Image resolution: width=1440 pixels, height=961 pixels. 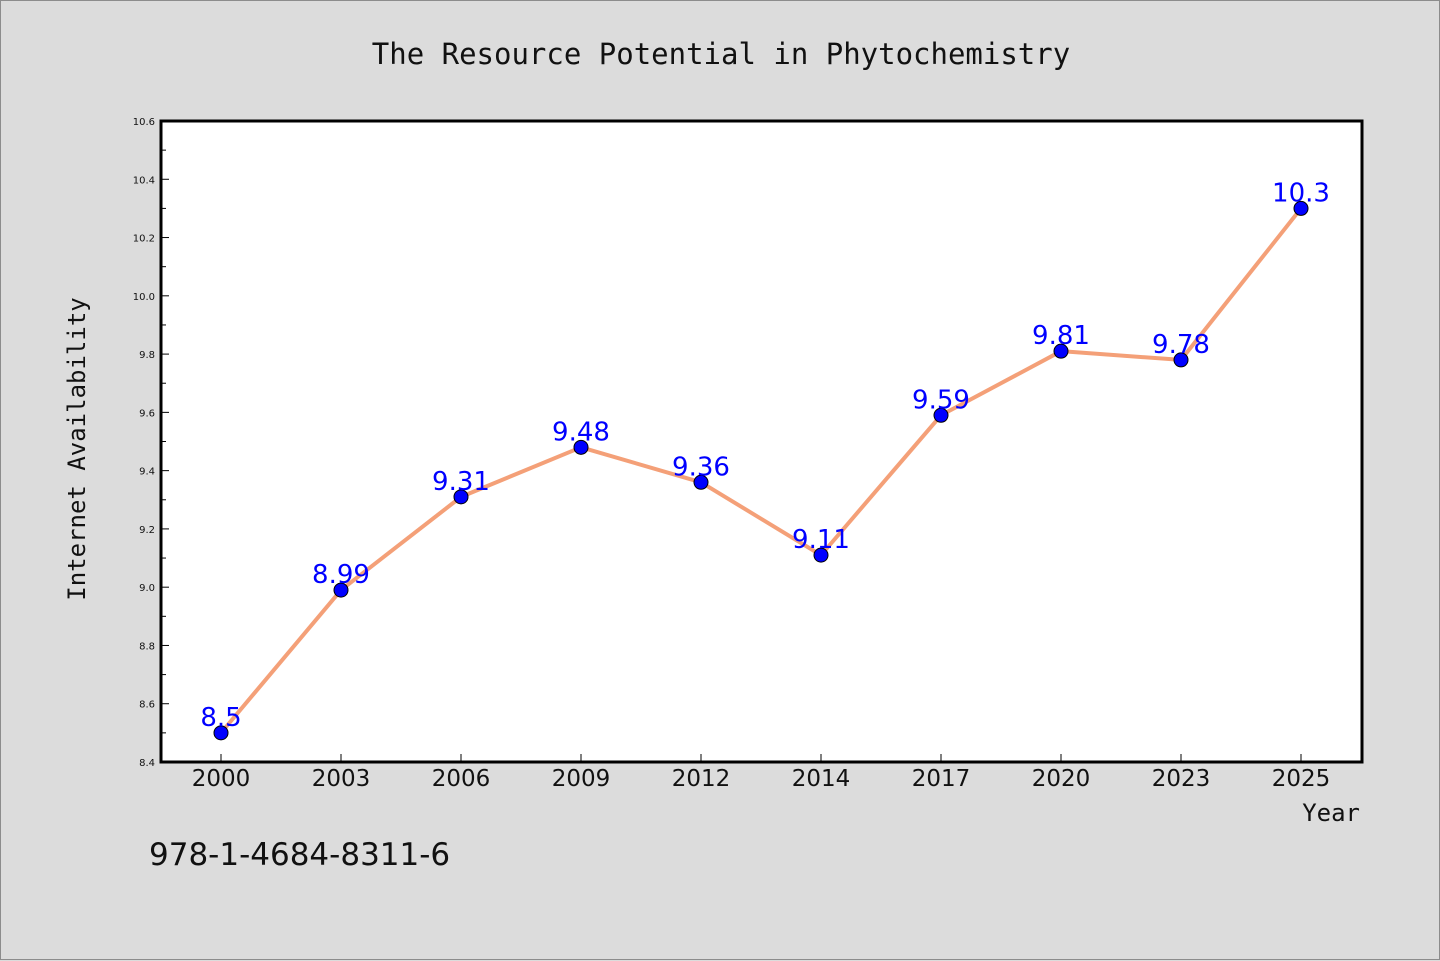 I want to click on y-axis-ticks: 8.4 8.6 8.8 9.0 9.2 9.4 9.6 9.8 10.0 10.2 10.4 10.6, so click(x=151, y=443).